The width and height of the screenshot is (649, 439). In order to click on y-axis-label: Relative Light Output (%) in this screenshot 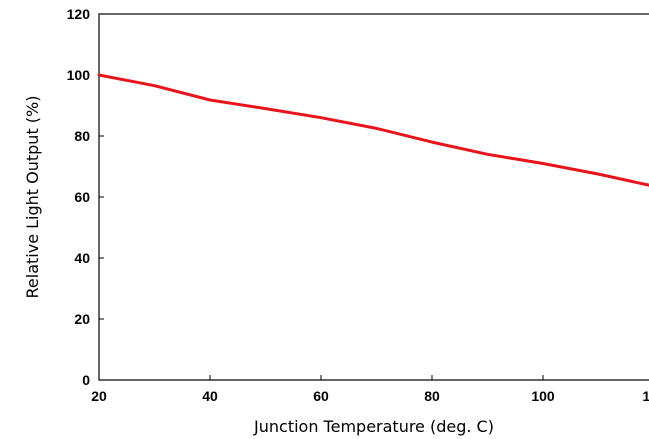, I will do `click(32, 197)`.